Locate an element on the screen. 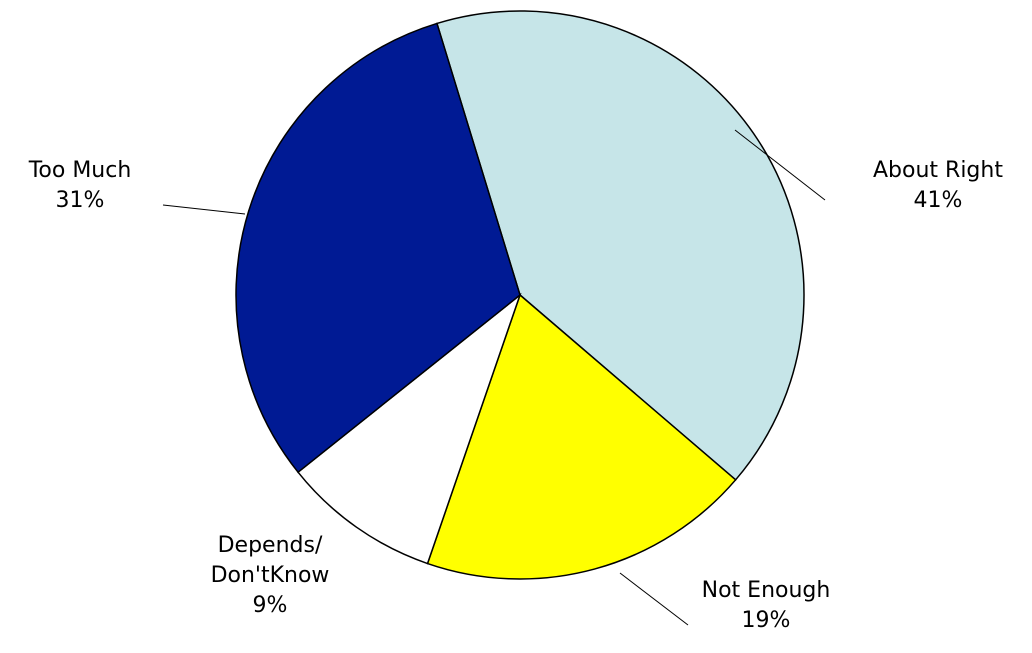  data-label-value: 19% is located at coordinates (766, 620).